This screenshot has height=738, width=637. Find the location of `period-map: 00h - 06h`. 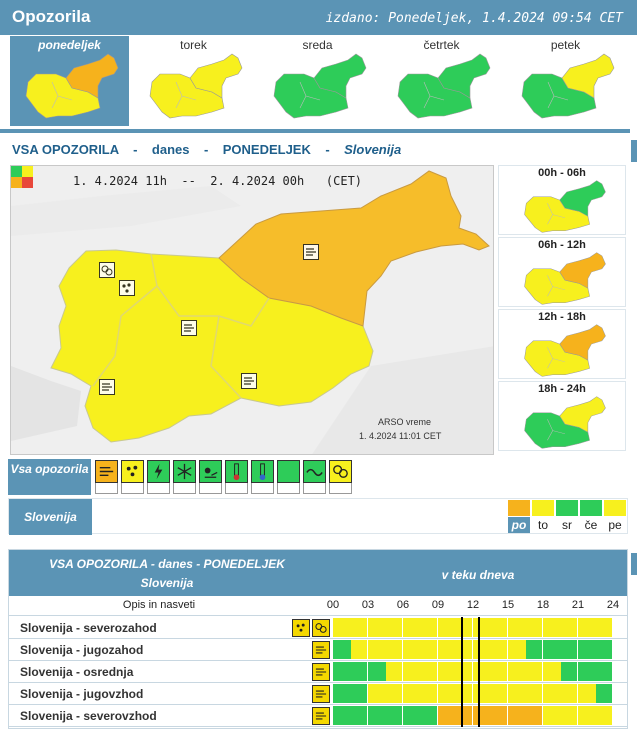

period-map: 00h - 06h is located at coordinates (562, 200).